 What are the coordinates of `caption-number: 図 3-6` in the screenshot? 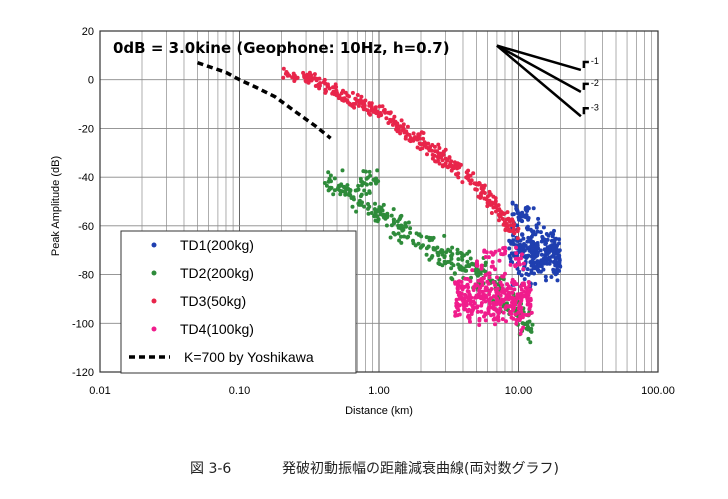 It's located at (211, 469).